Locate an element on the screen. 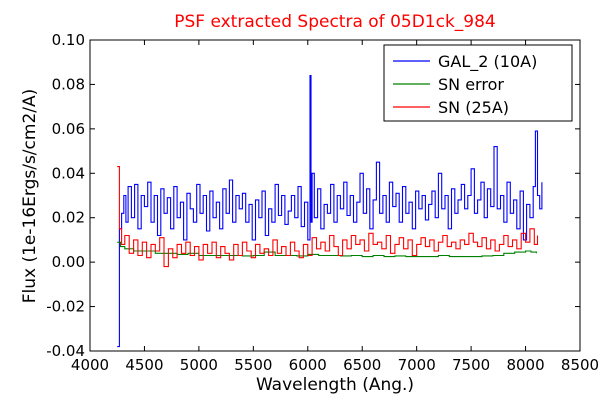 This screenshot has height=400, width=600. y-tick-label: 0.08 is located at coordinates (68, 84).